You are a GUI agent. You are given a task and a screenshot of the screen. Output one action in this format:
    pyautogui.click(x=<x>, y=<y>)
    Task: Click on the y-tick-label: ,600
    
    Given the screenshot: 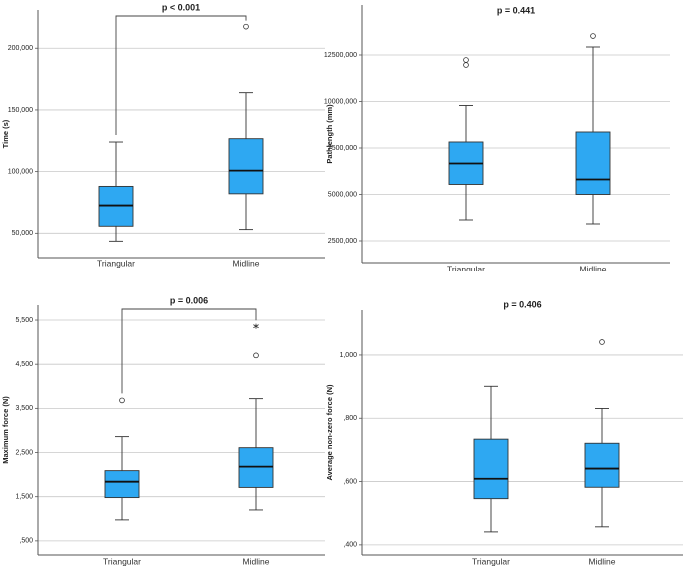 What is the action you would take?
    pyautogui.click(x=350, y=481)
    